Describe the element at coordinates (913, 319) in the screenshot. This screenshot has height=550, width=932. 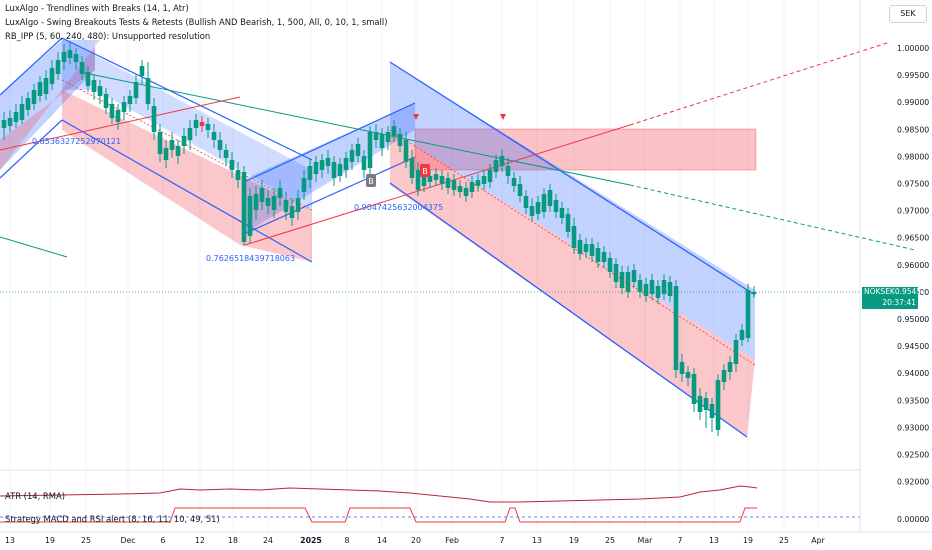
I see `price-tick: 0.95000` at that location.